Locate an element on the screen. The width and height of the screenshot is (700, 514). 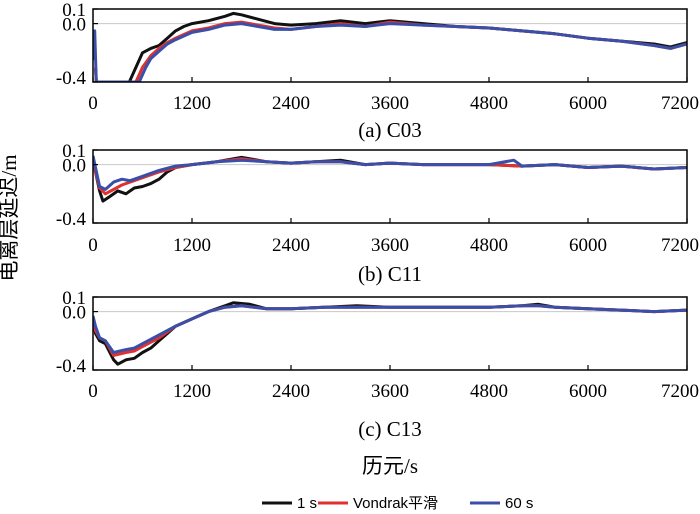
legend-label-1s: 1 s is located at coordinates (307, 503).